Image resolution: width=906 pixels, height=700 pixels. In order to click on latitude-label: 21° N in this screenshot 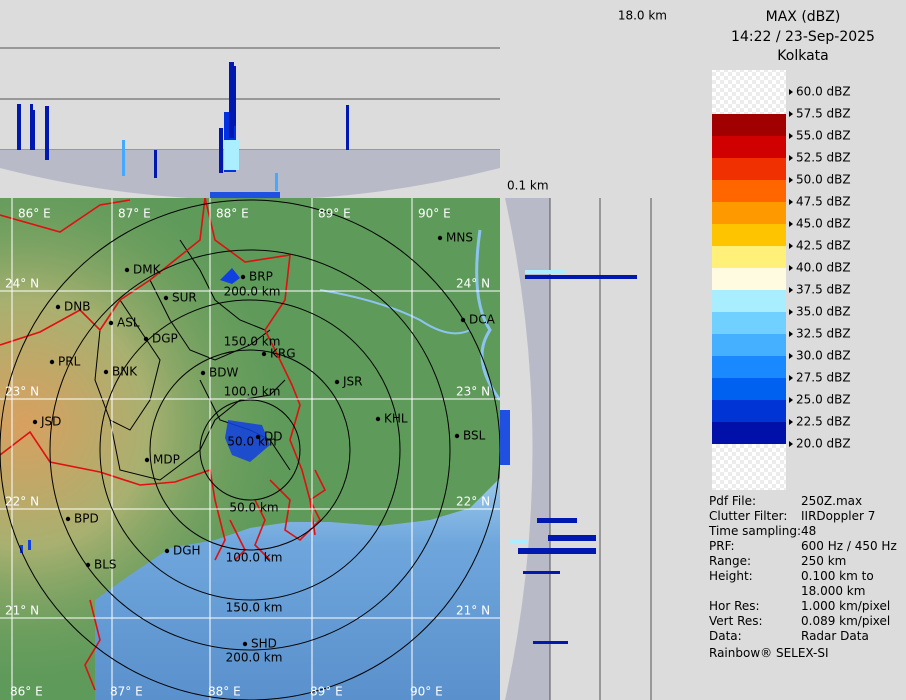, I will do `click(22, 611)`.